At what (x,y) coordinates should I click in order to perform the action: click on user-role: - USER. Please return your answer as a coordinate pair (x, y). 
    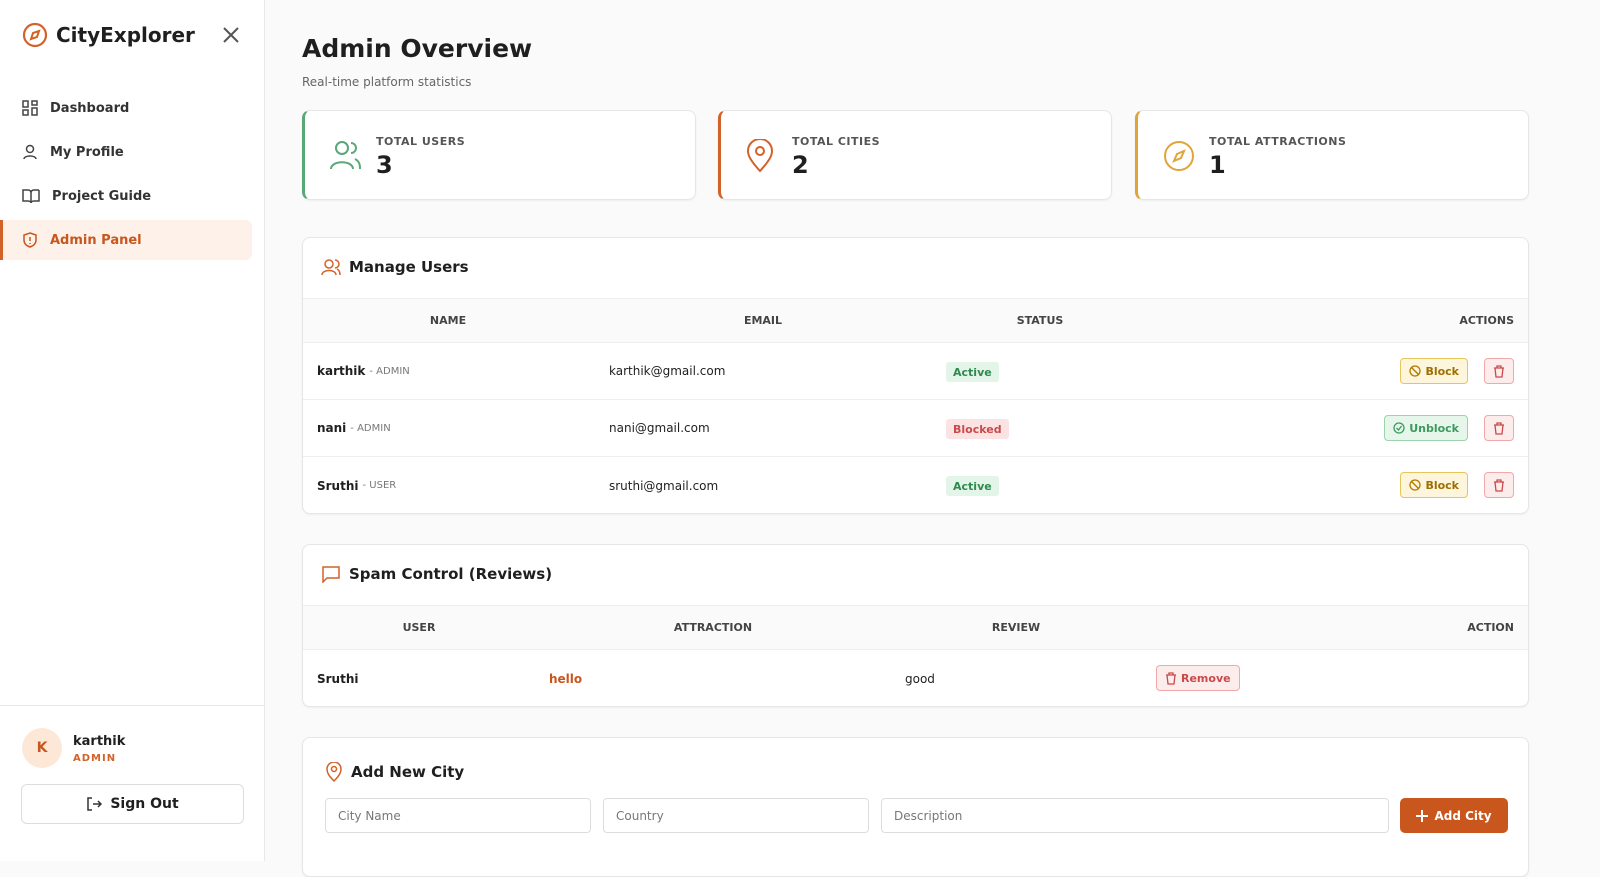
    Looking at the image, I should click on (379, 485).